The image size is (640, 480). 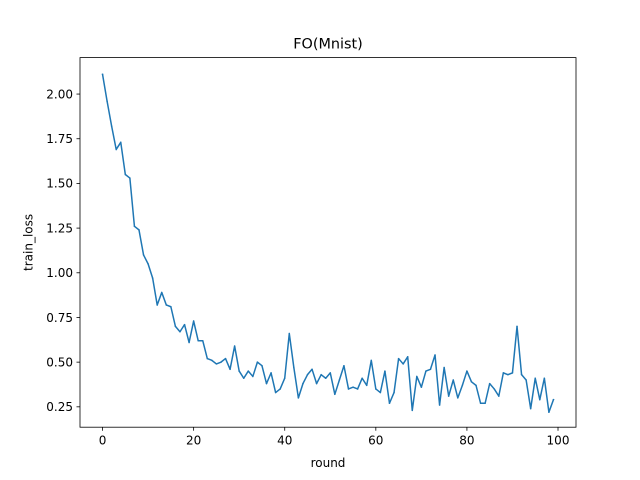 I want to click on y-axis-ticks: 0.25 0.50 0.75 1.00 1.25 1.50 1.75 2.00, so click(x=63, y=250).